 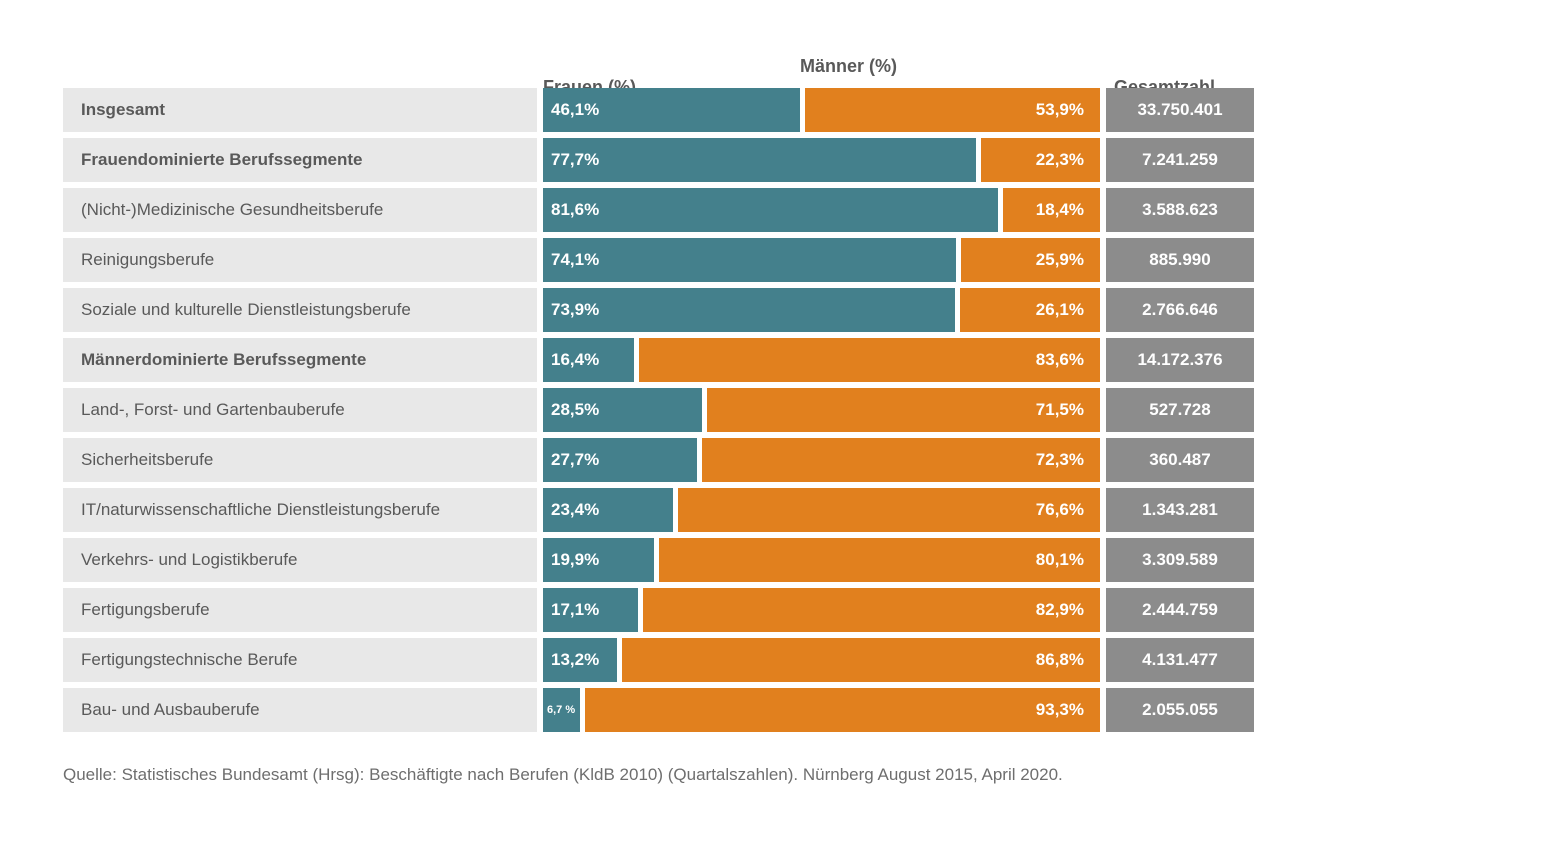 What do you see at coordinates (770, 210) in the screenshot?
I see `frauen-bar: 81,6%` at bounding box center [770, 210].